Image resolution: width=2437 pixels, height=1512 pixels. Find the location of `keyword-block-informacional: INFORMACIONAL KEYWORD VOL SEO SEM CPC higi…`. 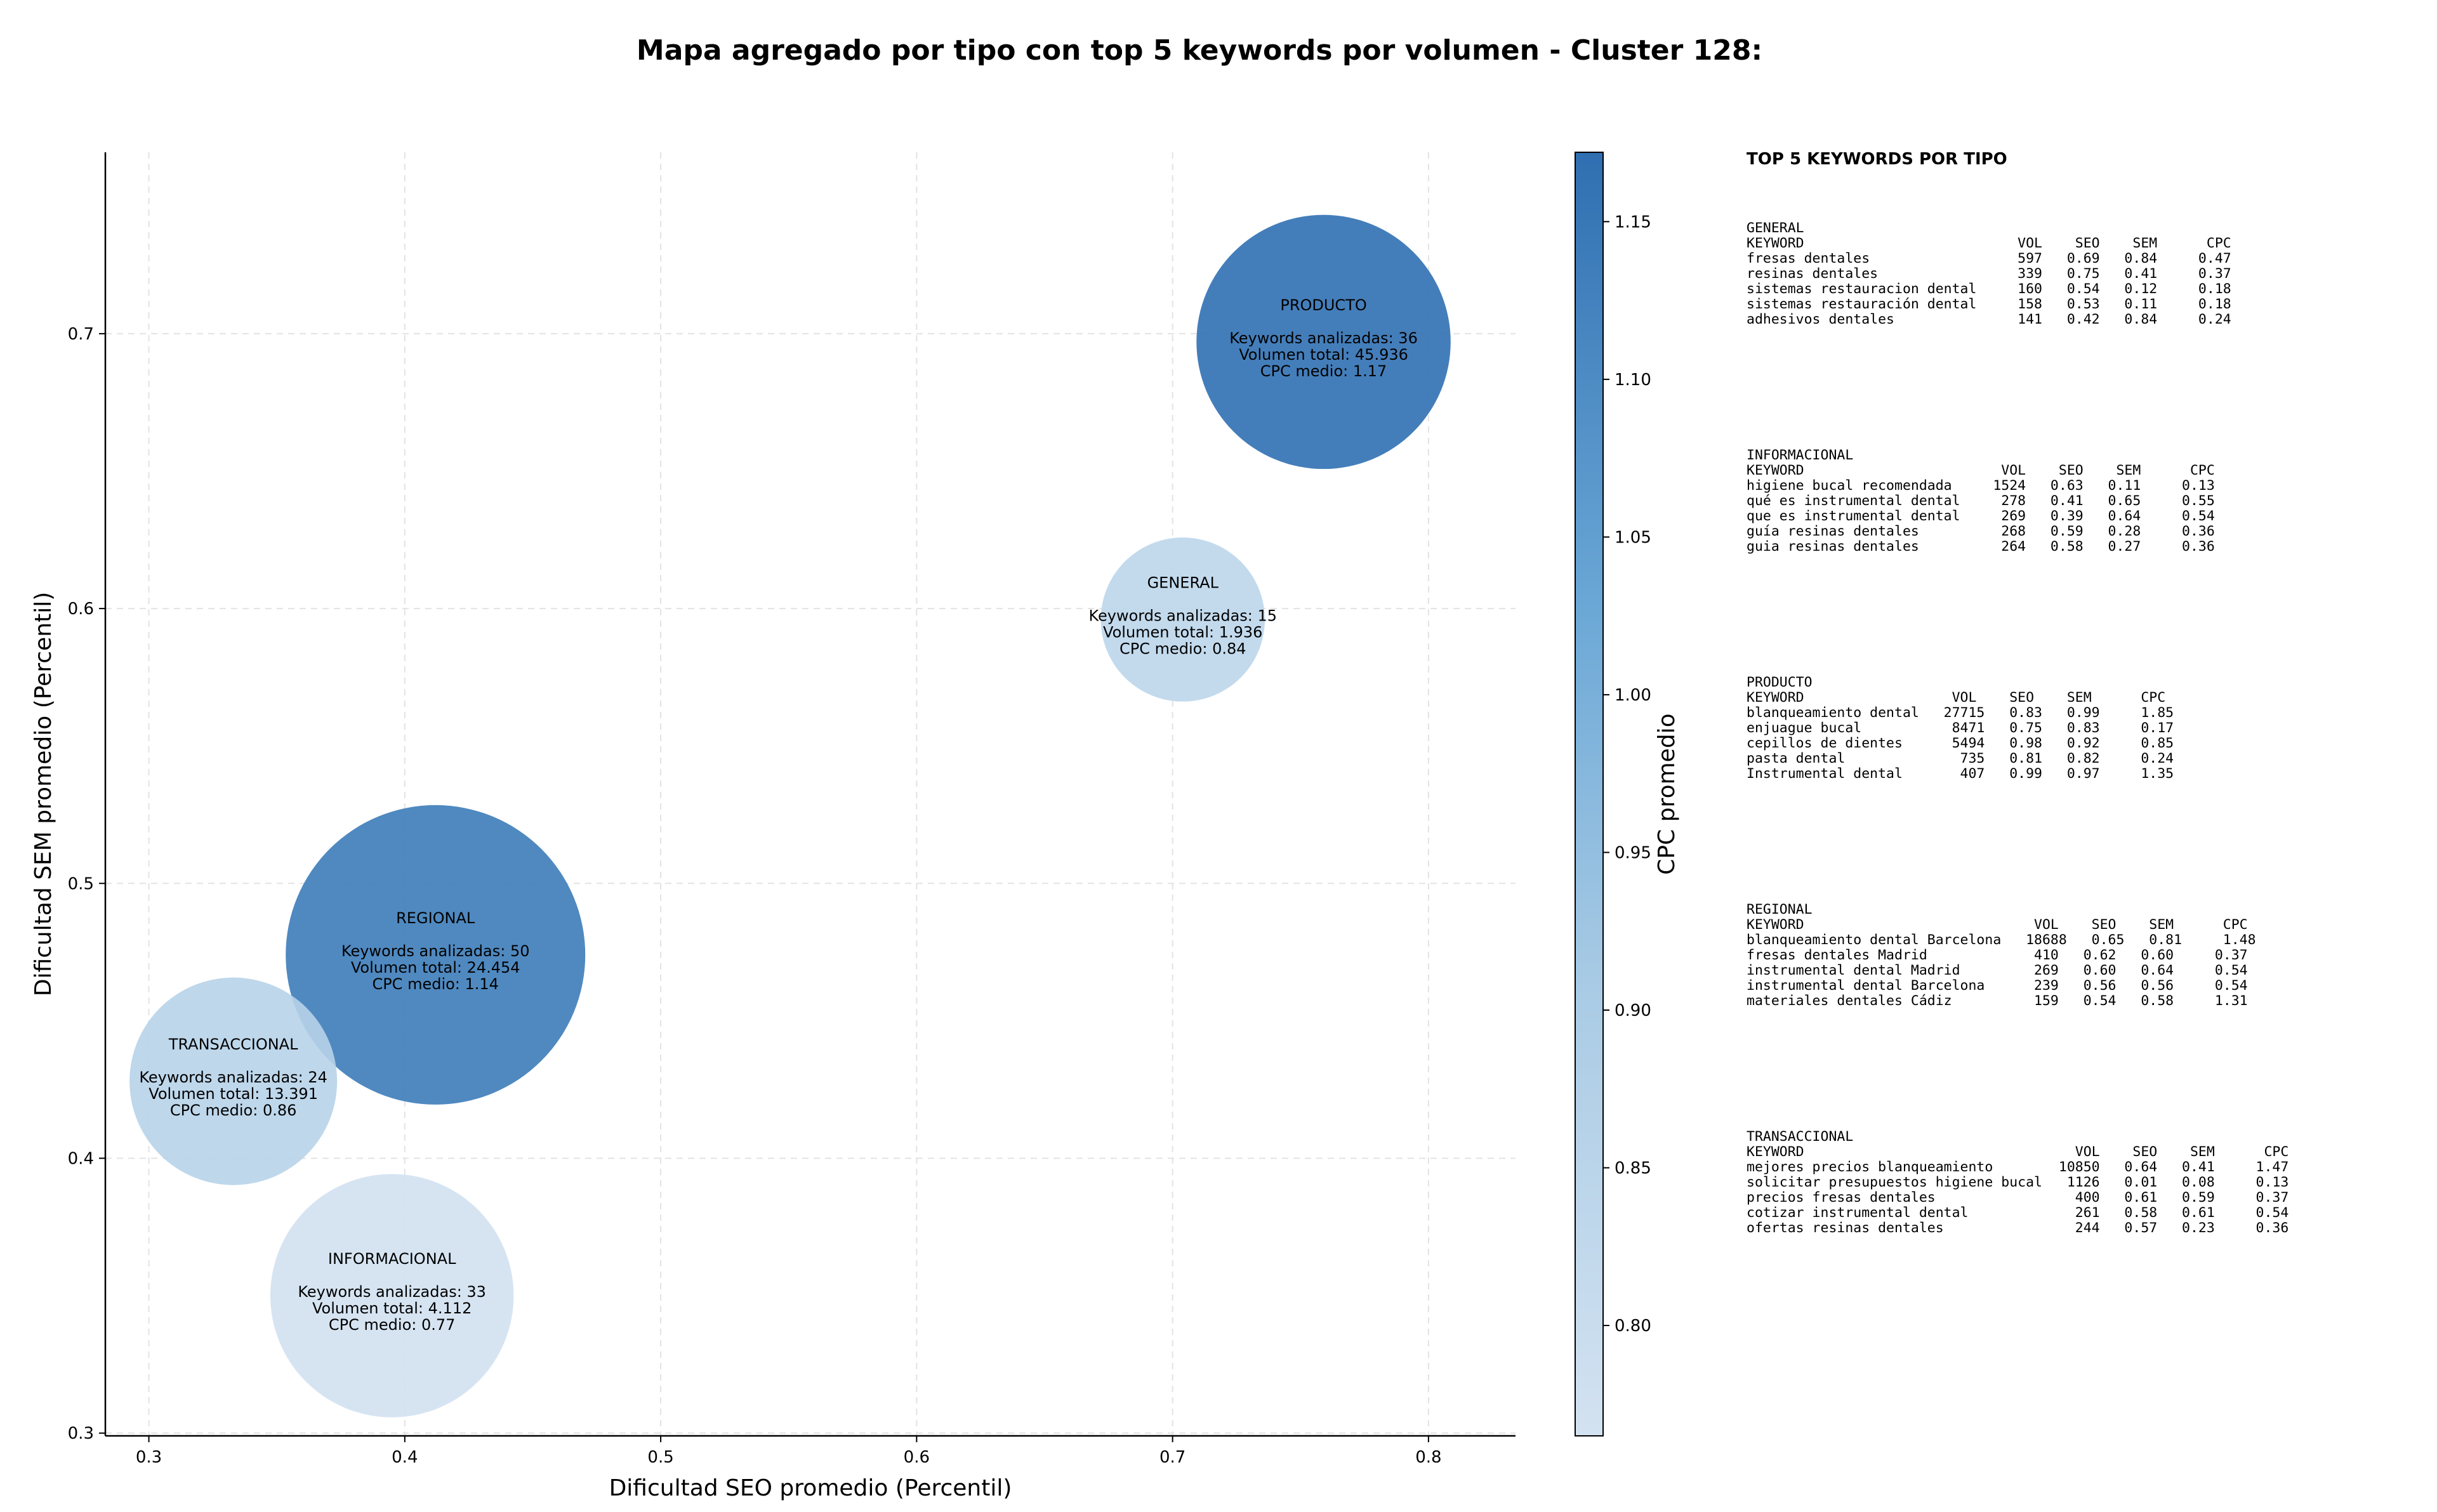

keyword-block-informacional: INFORMACIONAL KEYWORD VOL SEO SEM CPC higi… is located at coordinates (2083, 502).